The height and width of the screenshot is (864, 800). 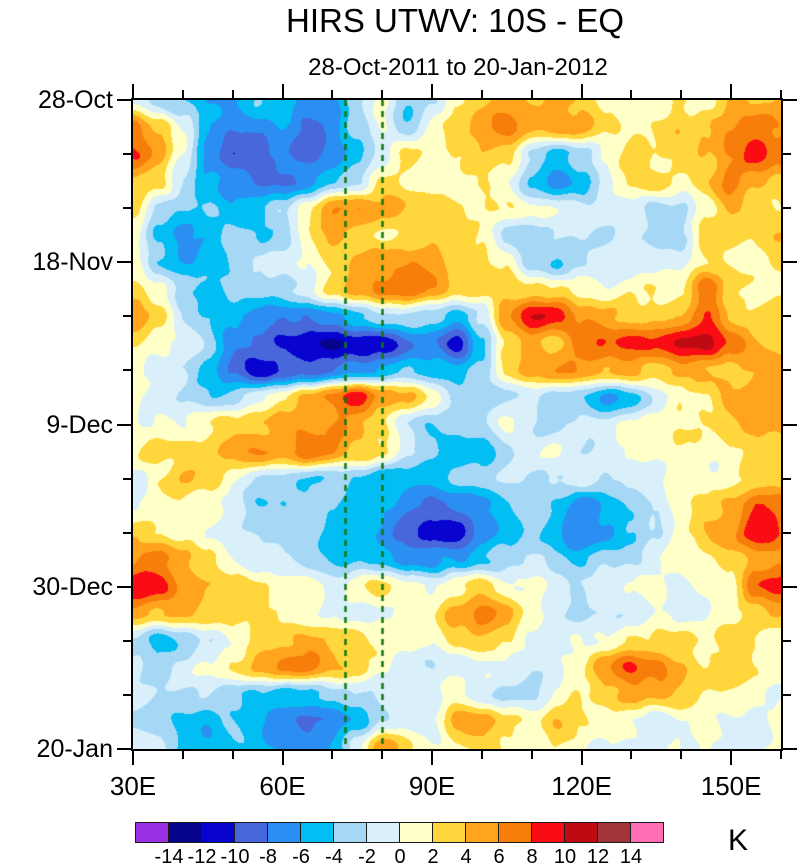 What do you see at coordinates (268, 855) in the screenshot?
I see `colorbar-tick-label: -8` at bounding box center [268, 855].